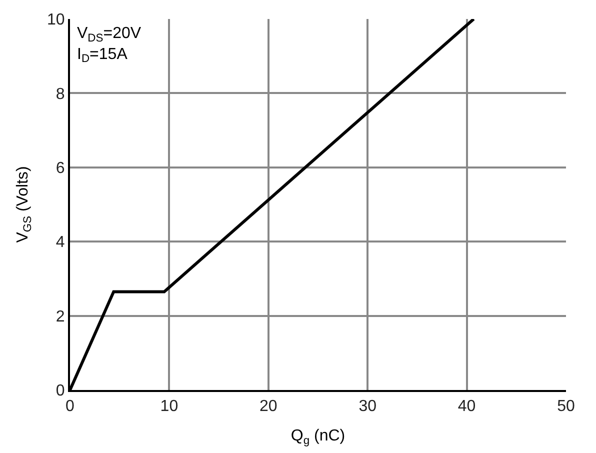 This screenshot has height=453, width=596. I want to click on x-tick-label: 40, so click(467, 407).